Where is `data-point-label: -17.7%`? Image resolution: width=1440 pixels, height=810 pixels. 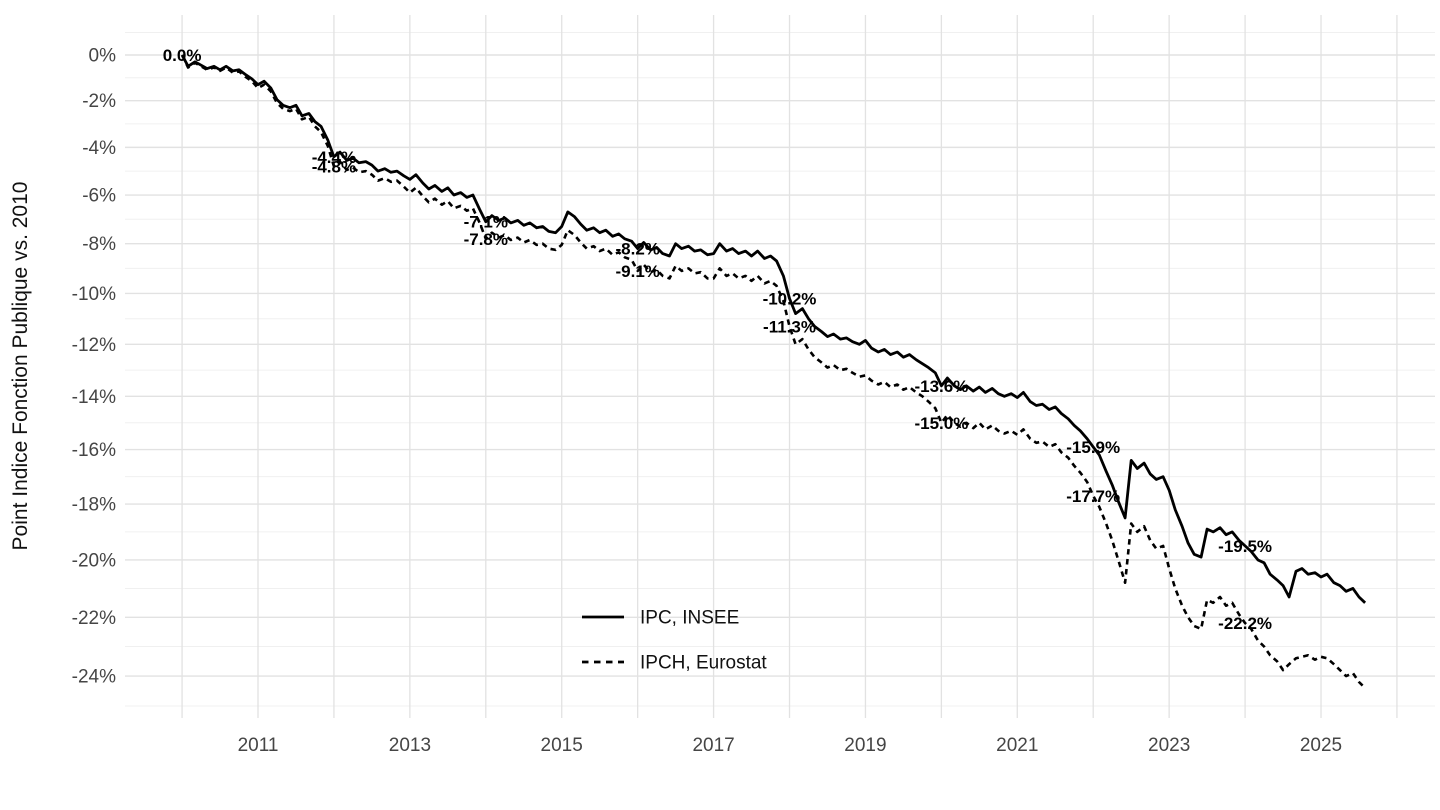
data-point-label: -17.7% is located at coordinates (1093, 496).